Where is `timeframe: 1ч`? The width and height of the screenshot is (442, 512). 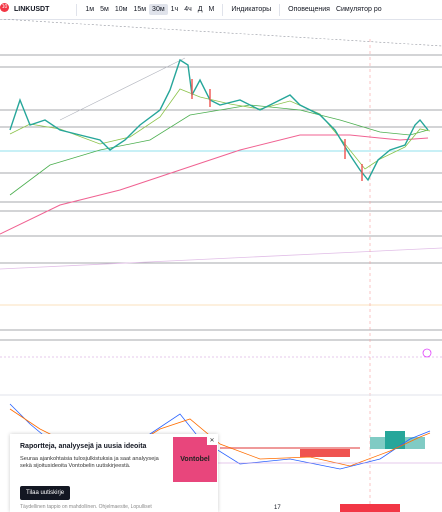
timeframe: 1ч is located at coordinates (174, 9).